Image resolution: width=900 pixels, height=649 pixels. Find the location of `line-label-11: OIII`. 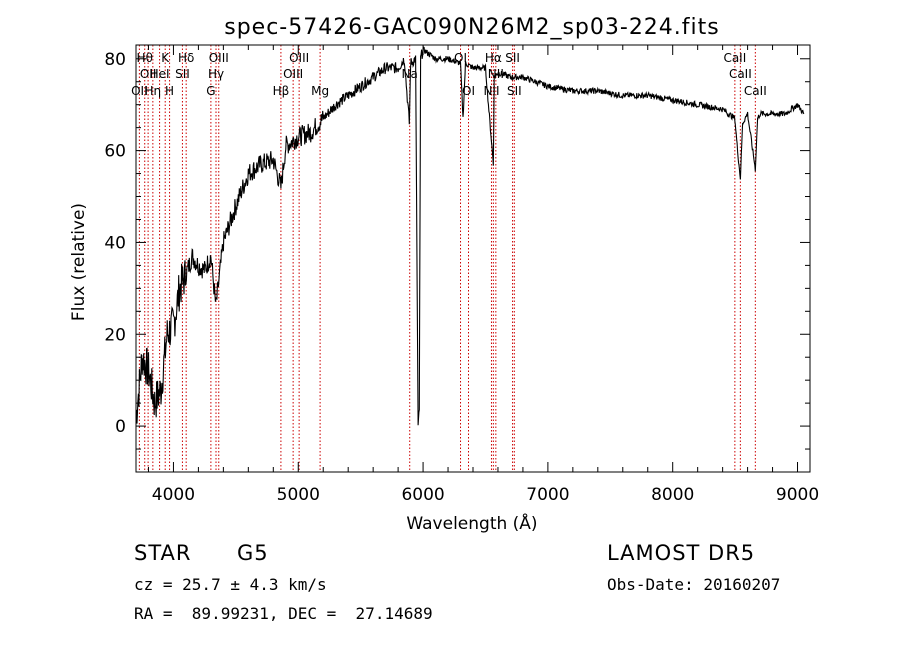

line-label-11: OIII is located at coordinates (219, 58).